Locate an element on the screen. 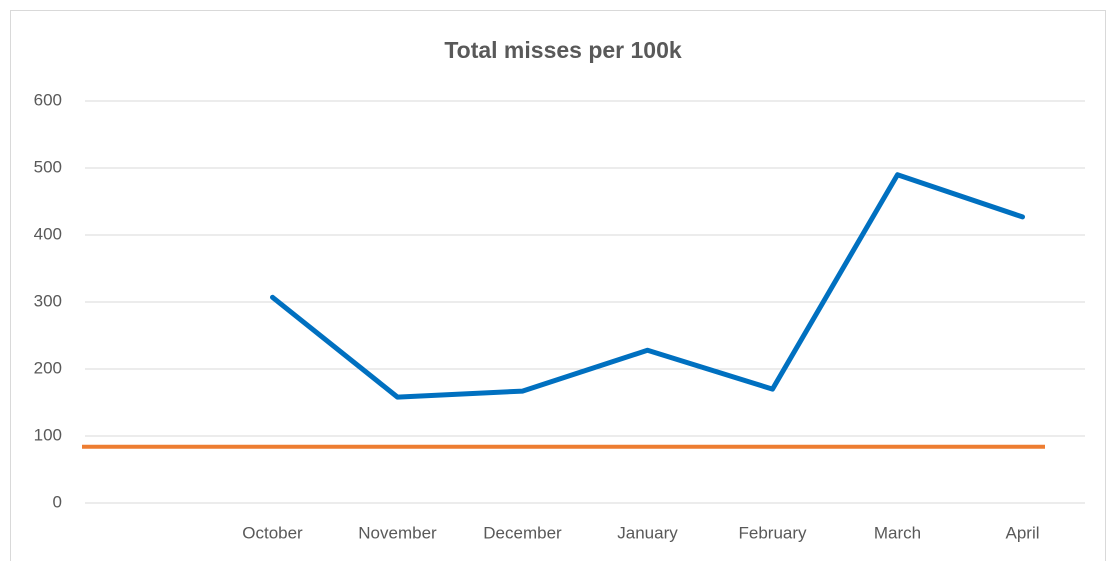 The width and height of the screenshot is (1116, 561). y-tick-label: 600 is located at coordinates (48, 99).